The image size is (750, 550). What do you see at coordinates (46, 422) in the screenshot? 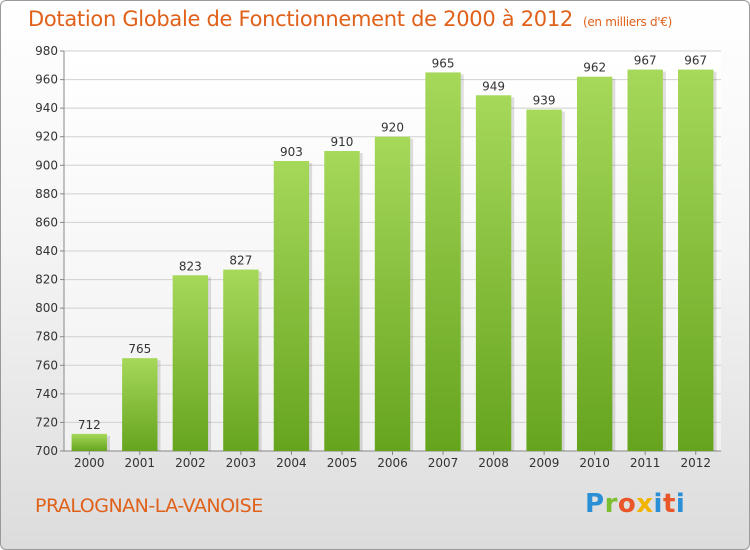
I see `y-tick-label: 720` at bounding box center [46, 422].